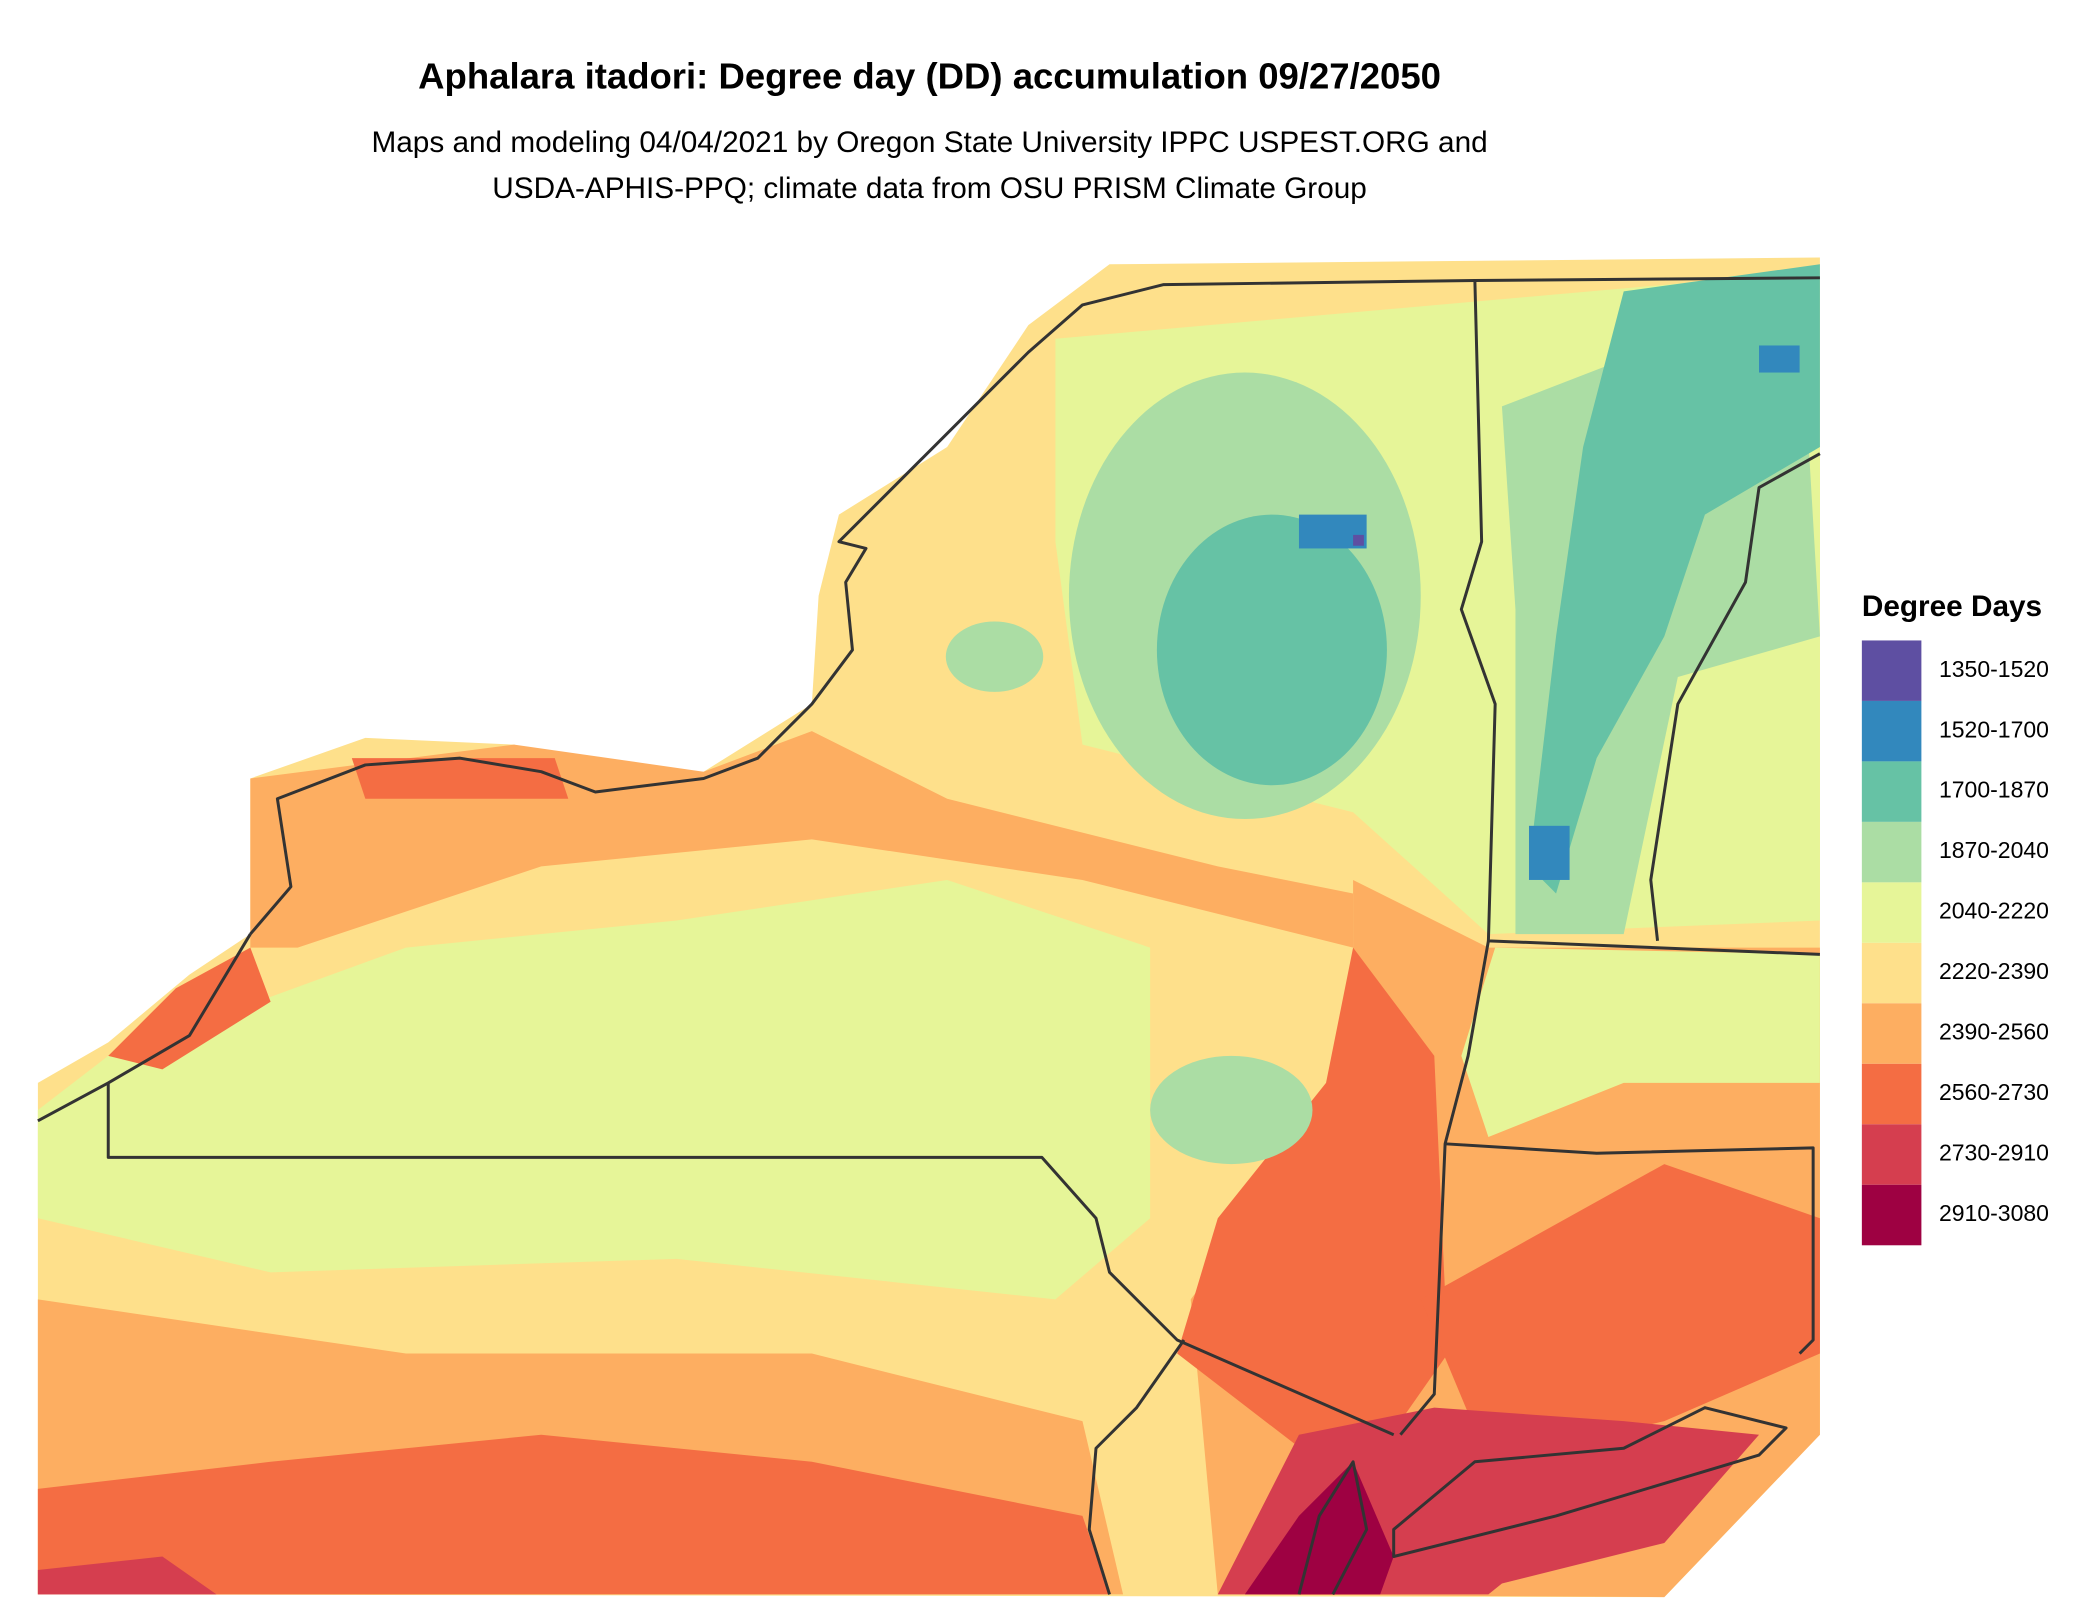 The image size is (2100, 1607). Describe the element at coordinates (1994, 1092) in the screenshot. I see `legend-label: 2560-2730` at that location.